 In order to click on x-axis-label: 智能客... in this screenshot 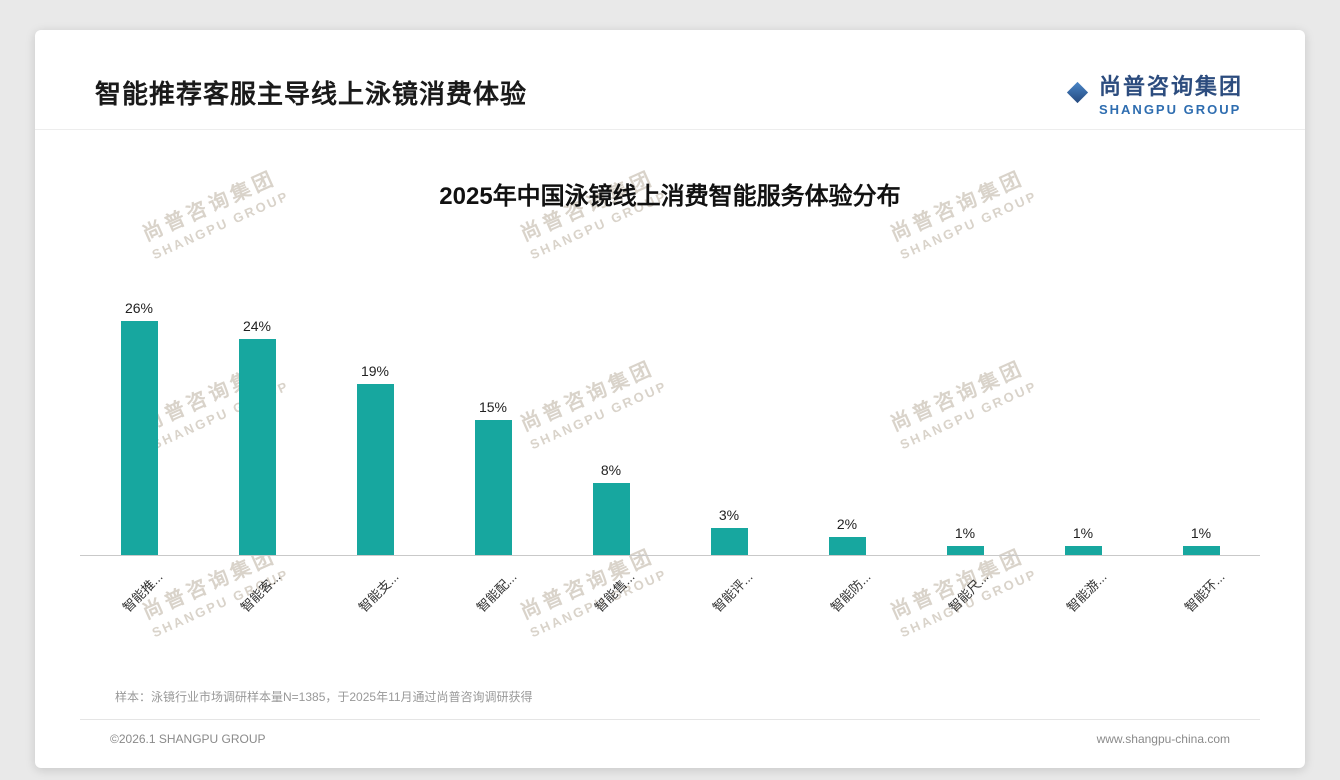, I will do `click(260, 592)`.